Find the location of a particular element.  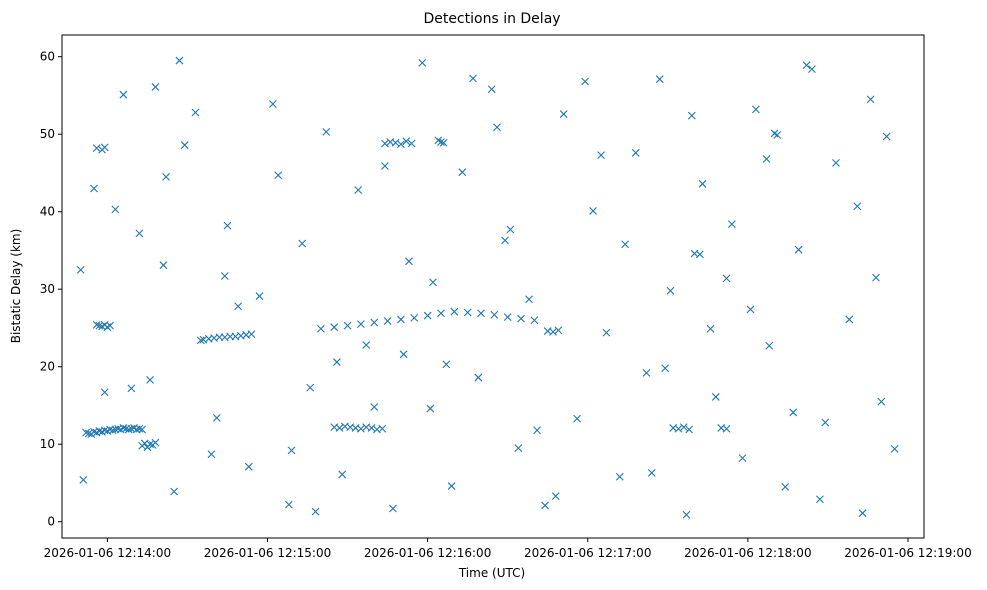

x-tick-label: 2026-01-06 12:16:00 is located at coordinates (427, 553).